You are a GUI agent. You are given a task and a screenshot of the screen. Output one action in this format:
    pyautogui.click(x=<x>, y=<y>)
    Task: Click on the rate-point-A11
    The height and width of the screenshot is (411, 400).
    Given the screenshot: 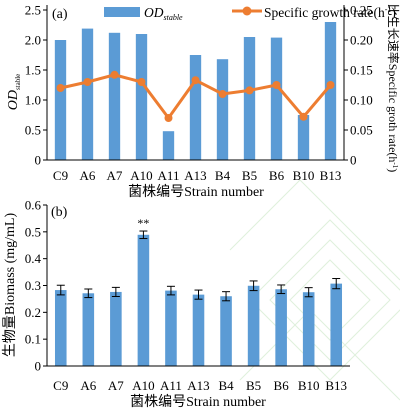 What is the action you would take?
    pyautogui.click(x=168, y=118)
    